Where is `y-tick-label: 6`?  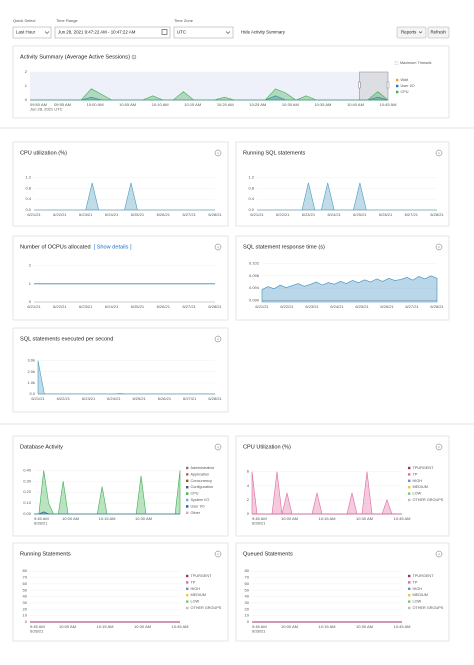 y-tick-label: 6 is located at coordinates (248, 471).